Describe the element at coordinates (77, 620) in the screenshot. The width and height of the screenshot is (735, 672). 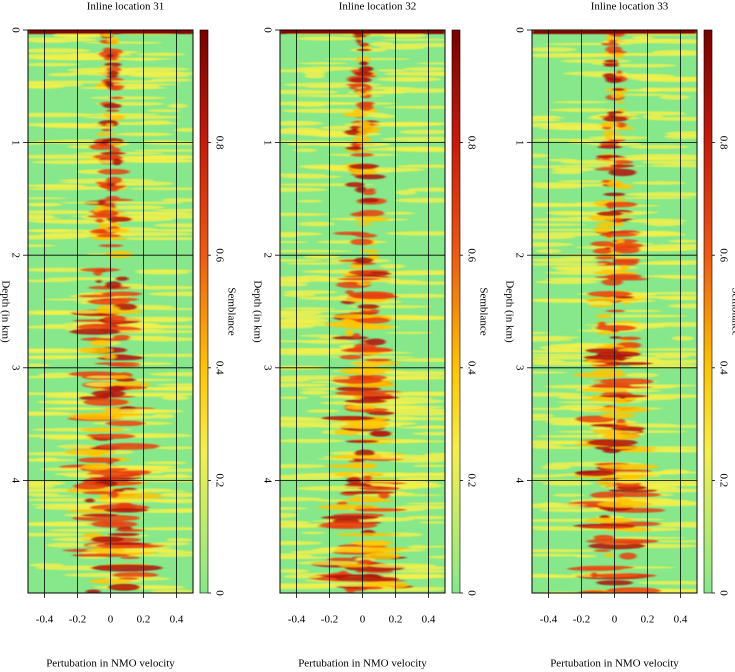
I see `x-tick-label: -0.2` at that location.